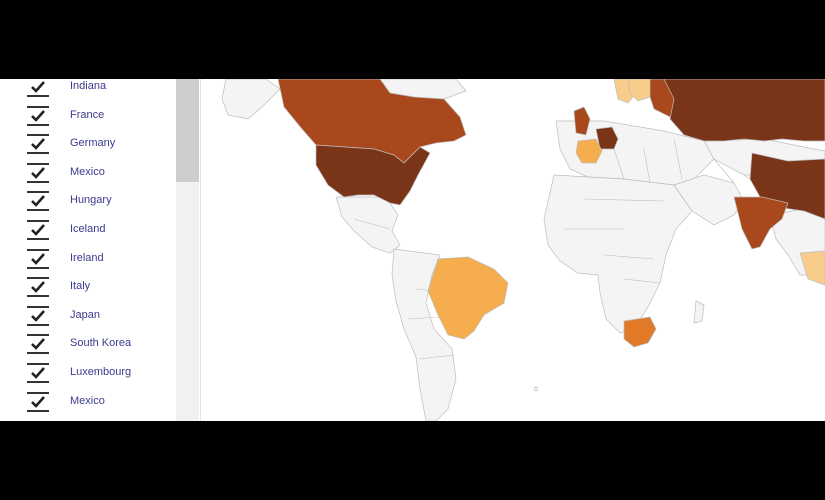  I want to click on country-filter-item: Ireland, so click(88, 259).